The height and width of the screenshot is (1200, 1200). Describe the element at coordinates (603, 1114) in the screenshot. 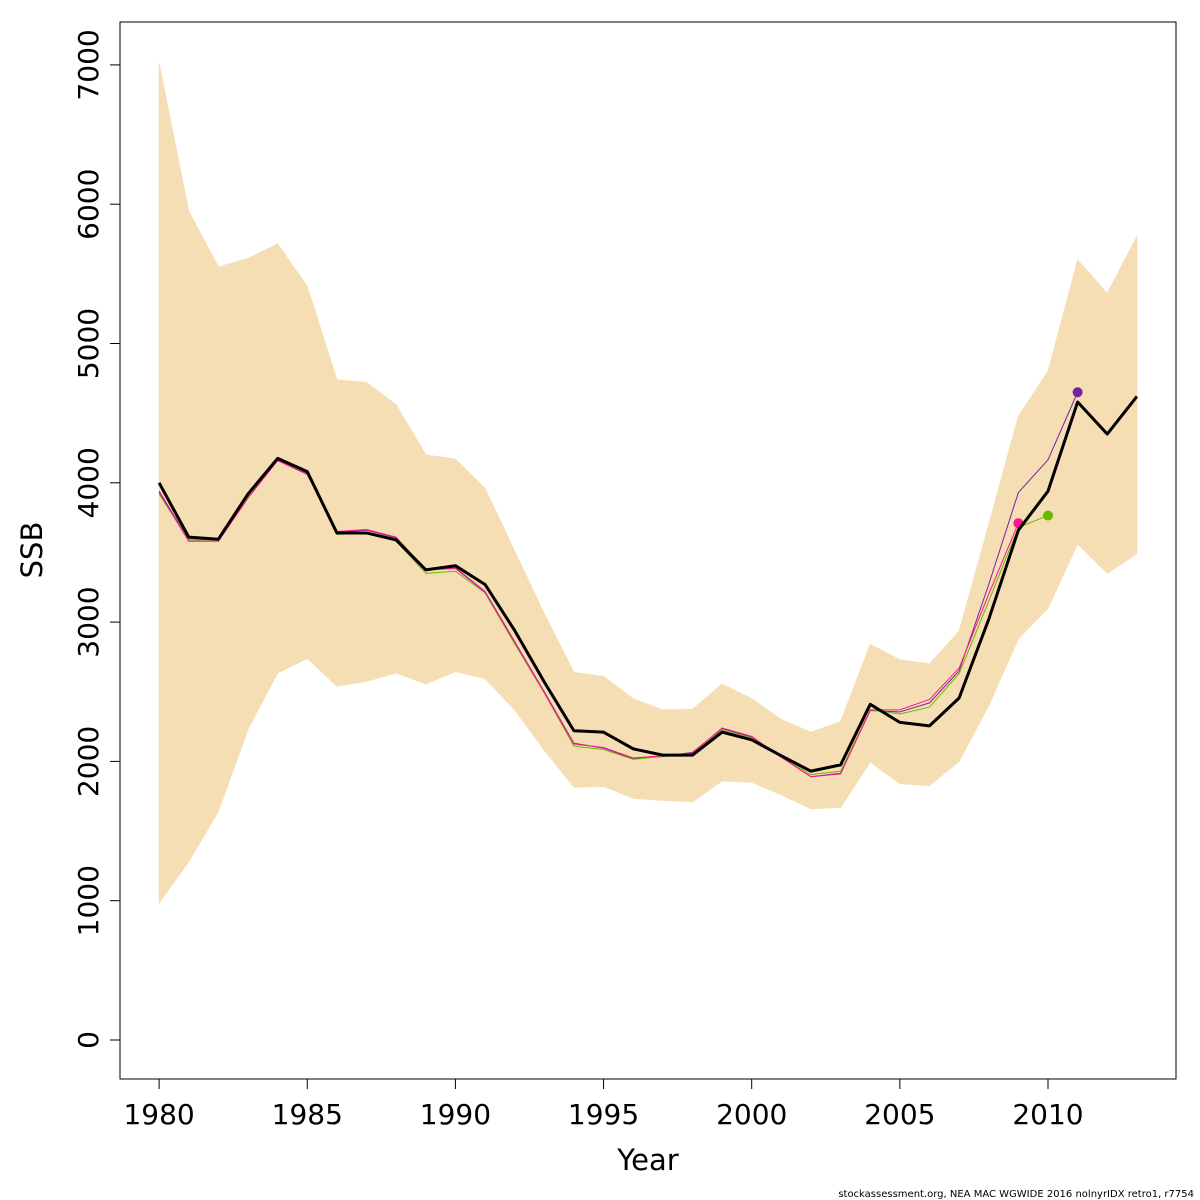

I see `x-tick-label: 1995` at that location.